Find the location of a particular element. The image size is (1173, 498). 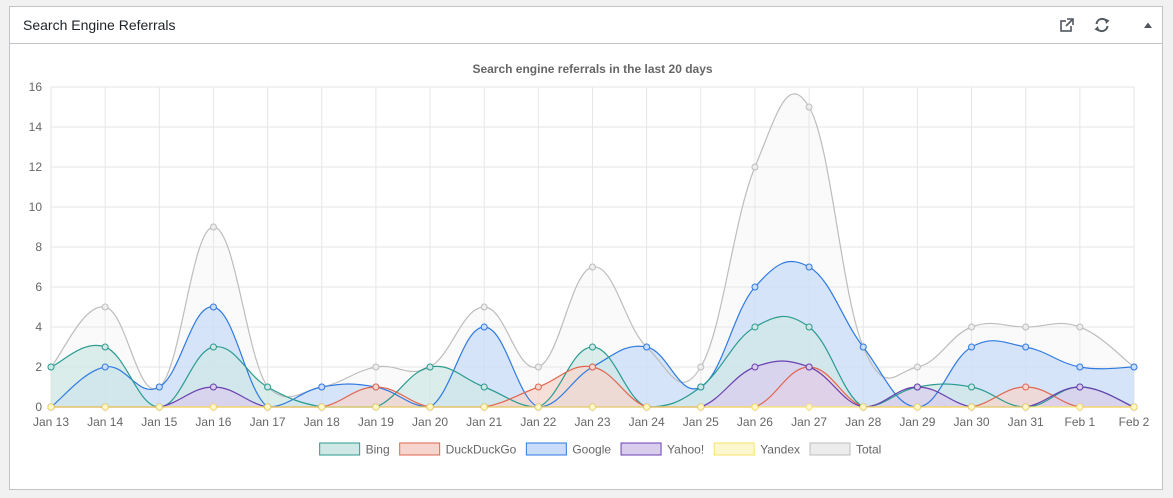

x-tick-label: Jan 19 is located at coordinates (376, 422).